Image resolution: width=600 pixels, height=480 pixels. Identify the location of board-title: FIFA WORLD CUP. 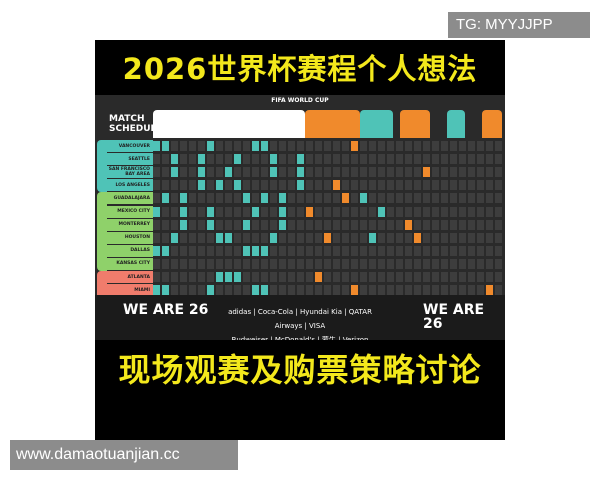
(300, 100).